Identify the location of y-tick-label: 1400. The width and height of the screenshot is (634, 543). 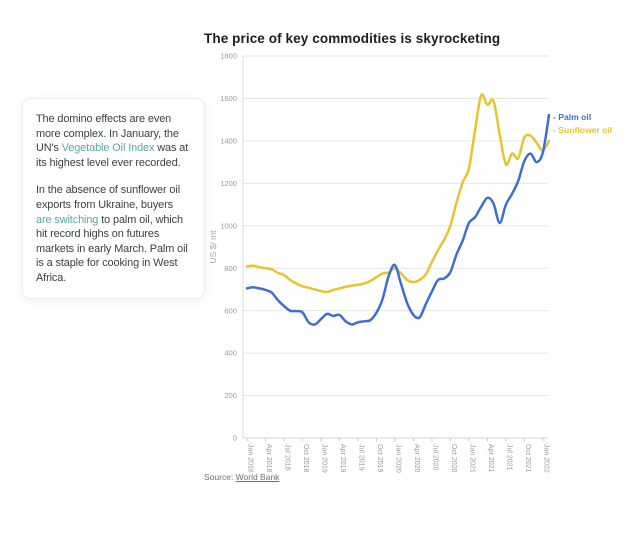
(228, 140).